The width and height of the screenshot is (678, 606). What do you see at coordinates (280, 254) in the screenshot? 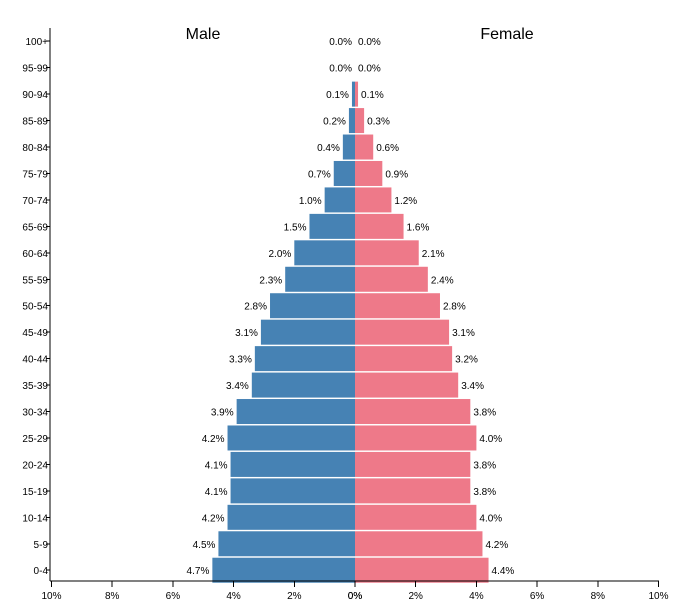
I see `male-value-label: 2.0%` at bounding box center [280, 254].